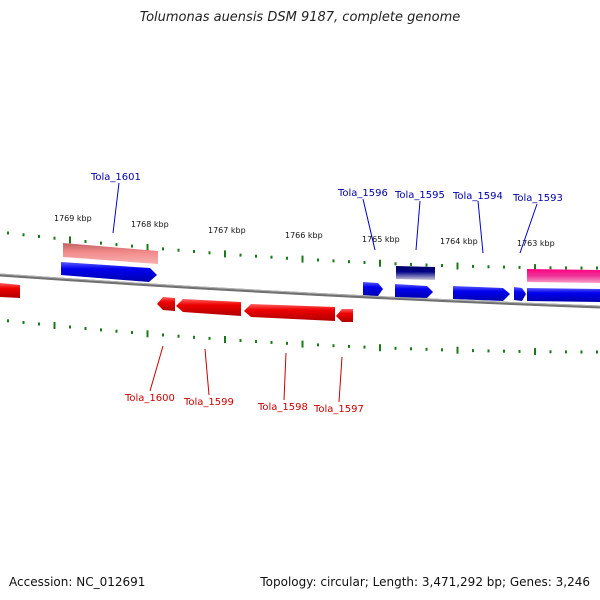  Describe the element at coordinates (304, 235) in the screenshot. I see `scale-label: 1766 kbp` at that location.